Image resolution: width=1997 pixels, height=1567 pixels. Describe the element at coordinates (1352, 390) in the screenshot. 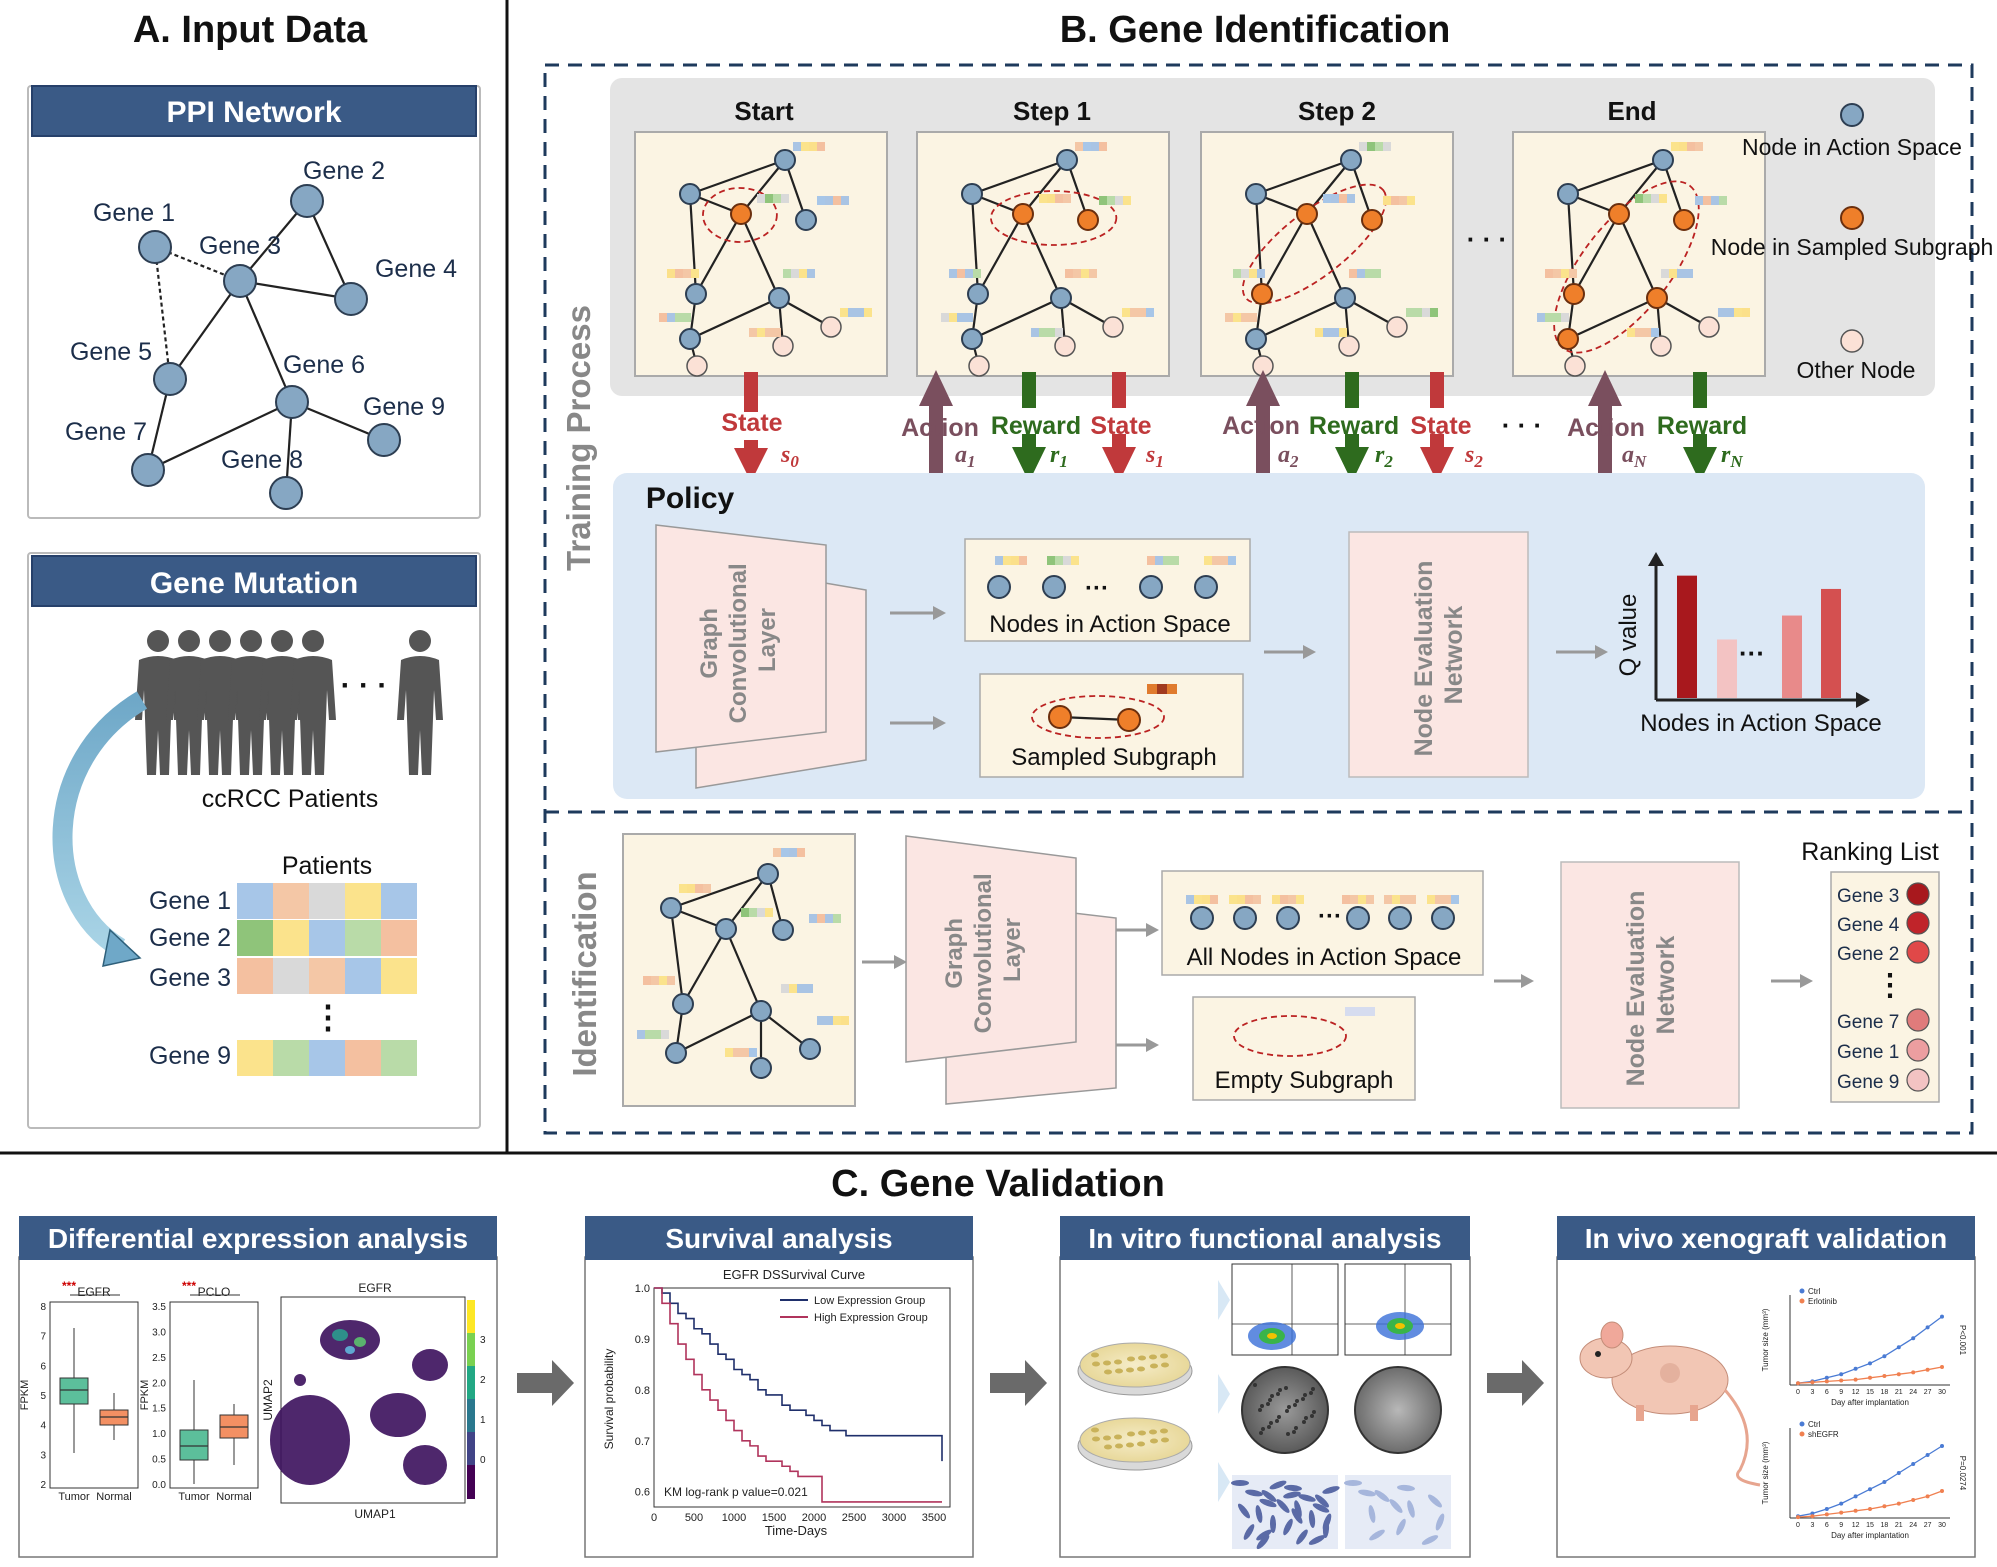

I see `reward-r2-shaft-top` at that location.